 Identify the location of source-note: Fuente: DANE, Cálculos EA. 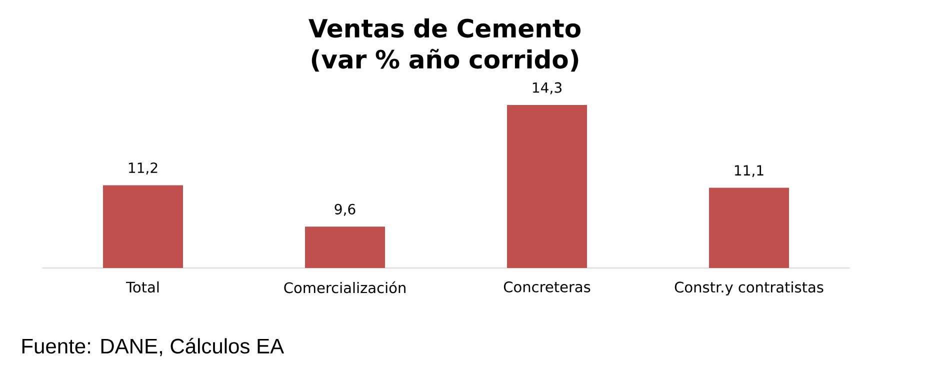
(153, 347).